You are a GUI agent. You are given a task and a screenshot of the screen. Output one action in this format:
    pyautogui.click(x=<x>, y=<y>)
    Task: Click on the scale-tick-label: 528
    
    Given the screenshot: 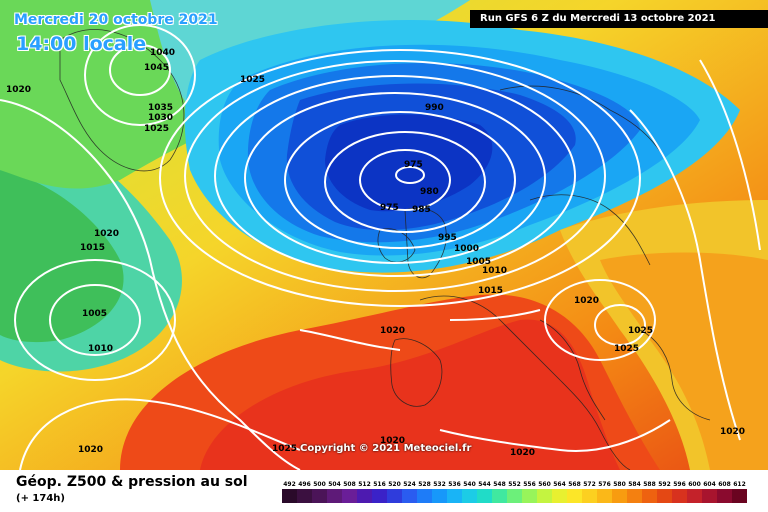 What is the action you would take?
    pyautogui.click(x=424, y=484)
    